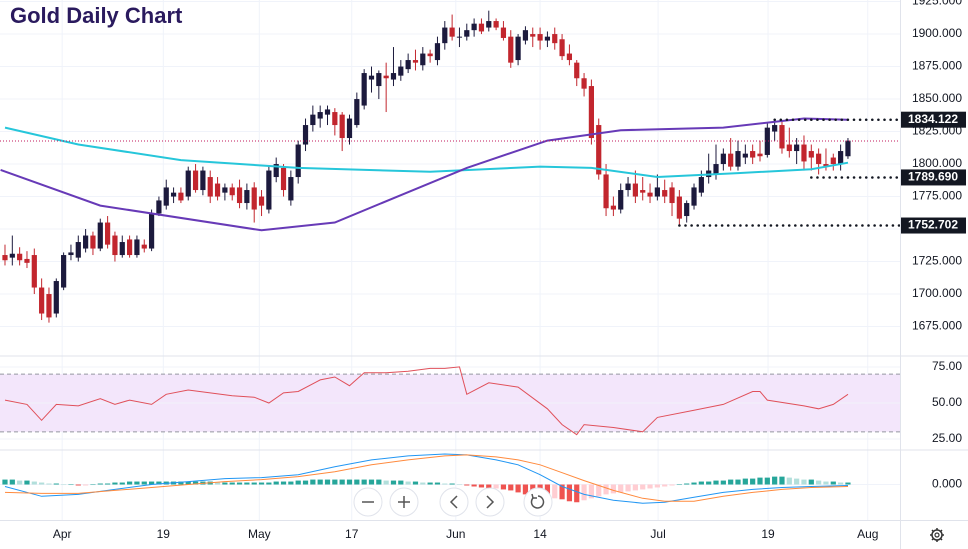 The height and width of the screenshot is (549, 968). I want to click on x-tick-label: Apr, so click(62, 534).